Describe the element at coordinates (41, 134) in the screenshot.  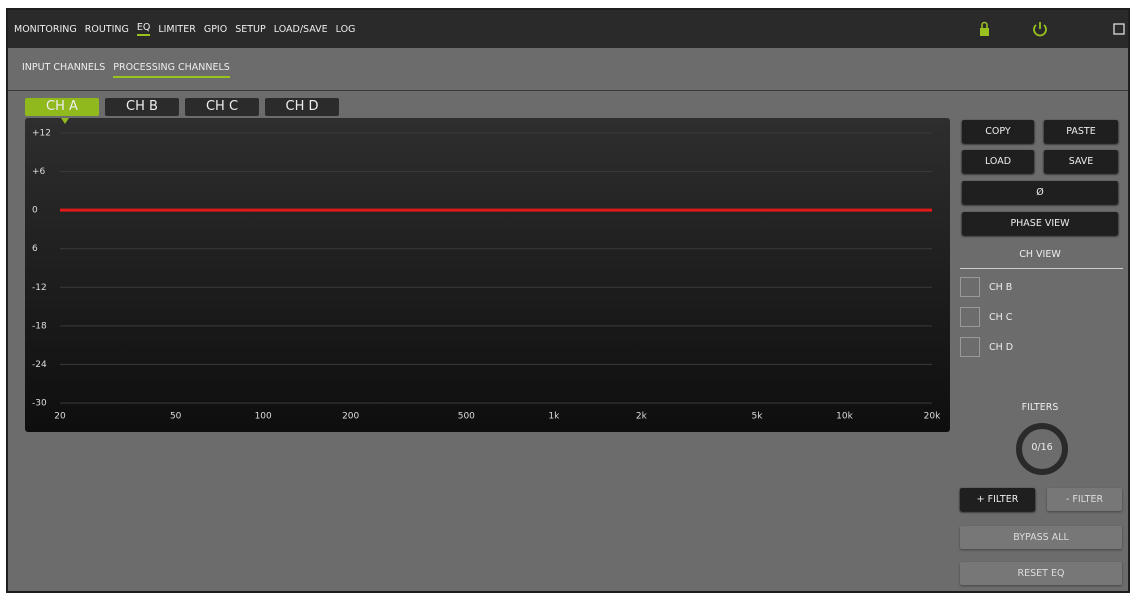
I see `y-tick-label: +12` at that location.